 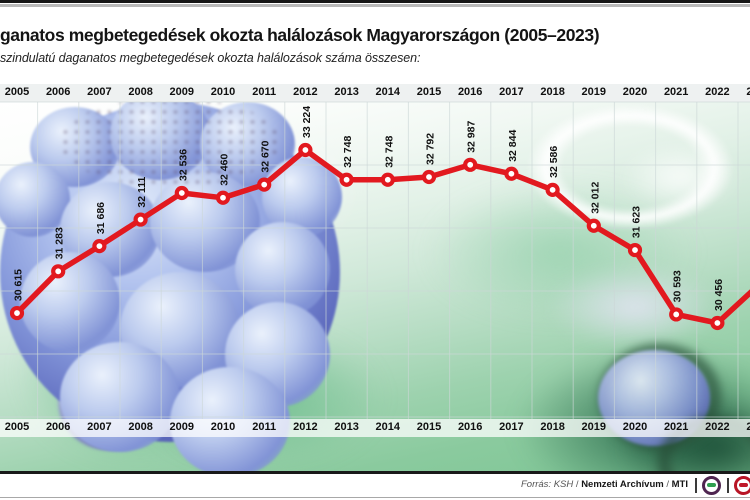 What do you see at coordinates (513, 146) in the screenshot?
I see `value-label-2017: 32 844` at bounding box center [513, 146].